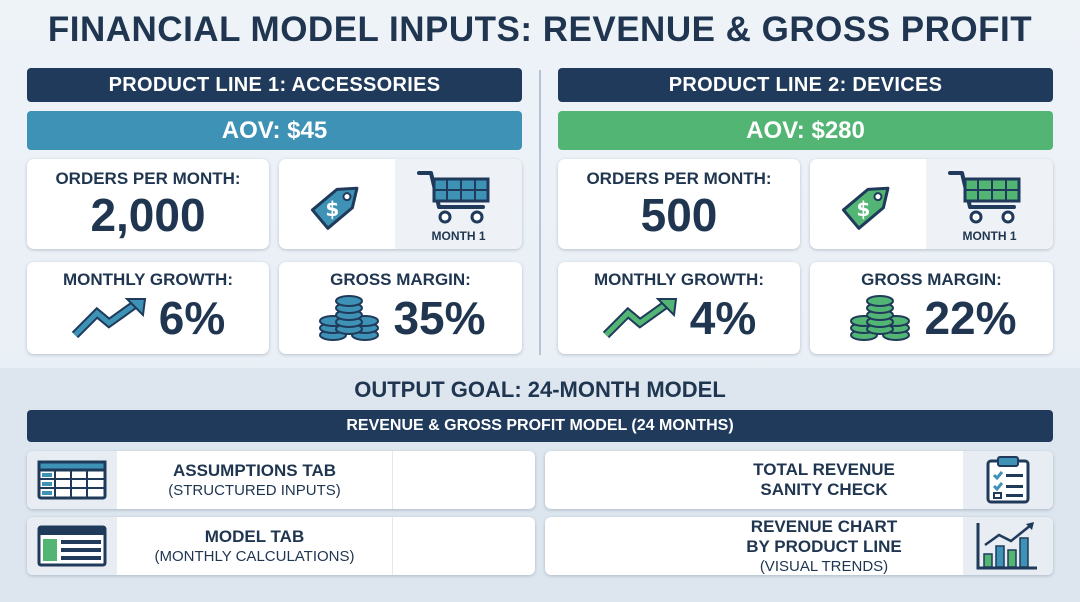 Image resolution: width=1080 pixels, height=602 pixels. I want to click on revenue-sanity-item: TOTAL REVENUE SANITY CHECK, so click(799, 480).